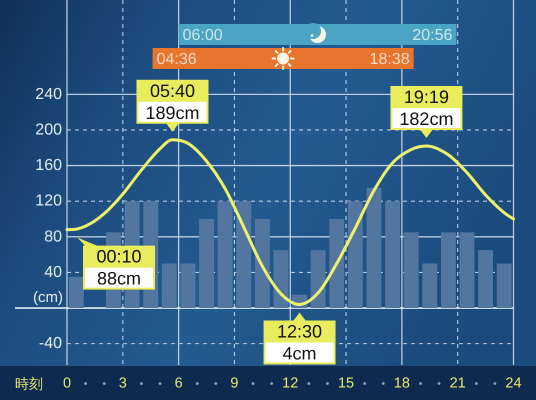  Describe the element at coordinates (202, 35) in the screenshot. I see `annotation: 06:00` at that location.